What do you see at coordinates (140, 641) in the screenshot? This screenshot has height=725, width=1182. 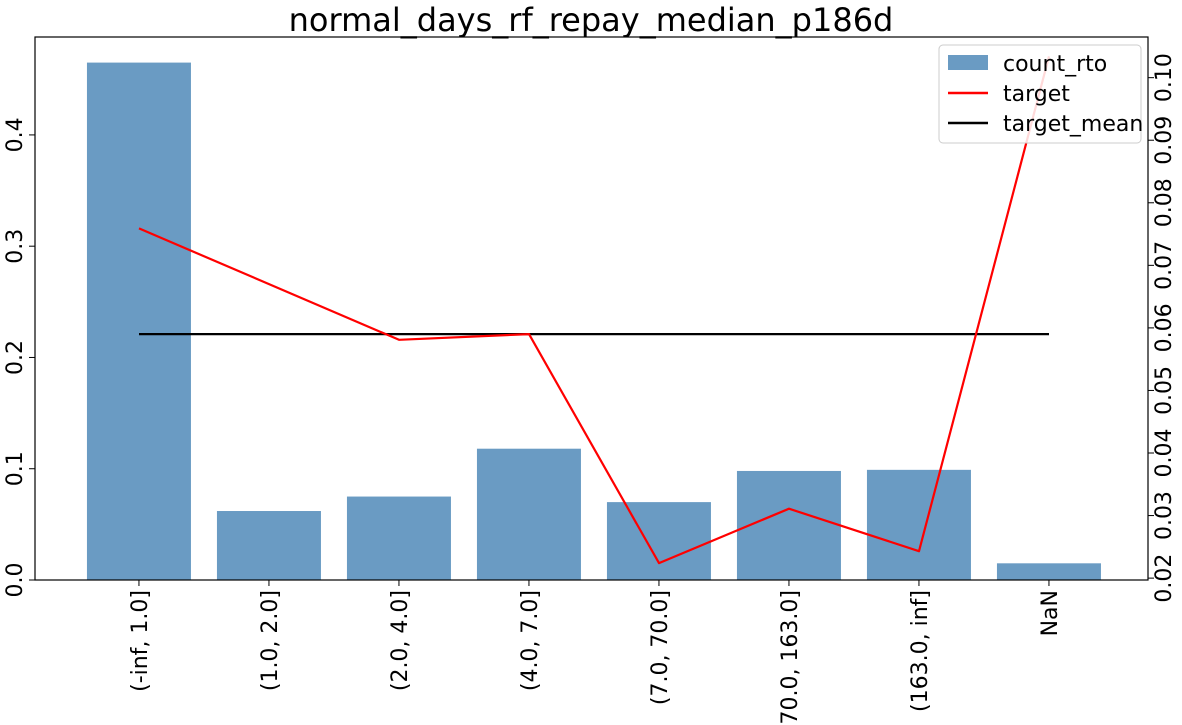 I see `x-tick-label: (-inf, 1.0]` at bounding box center [140, 641].